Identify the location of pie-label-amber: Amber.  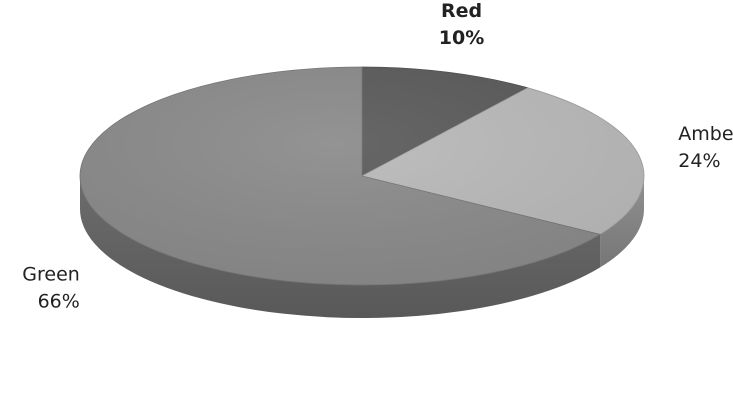
(705, 134).